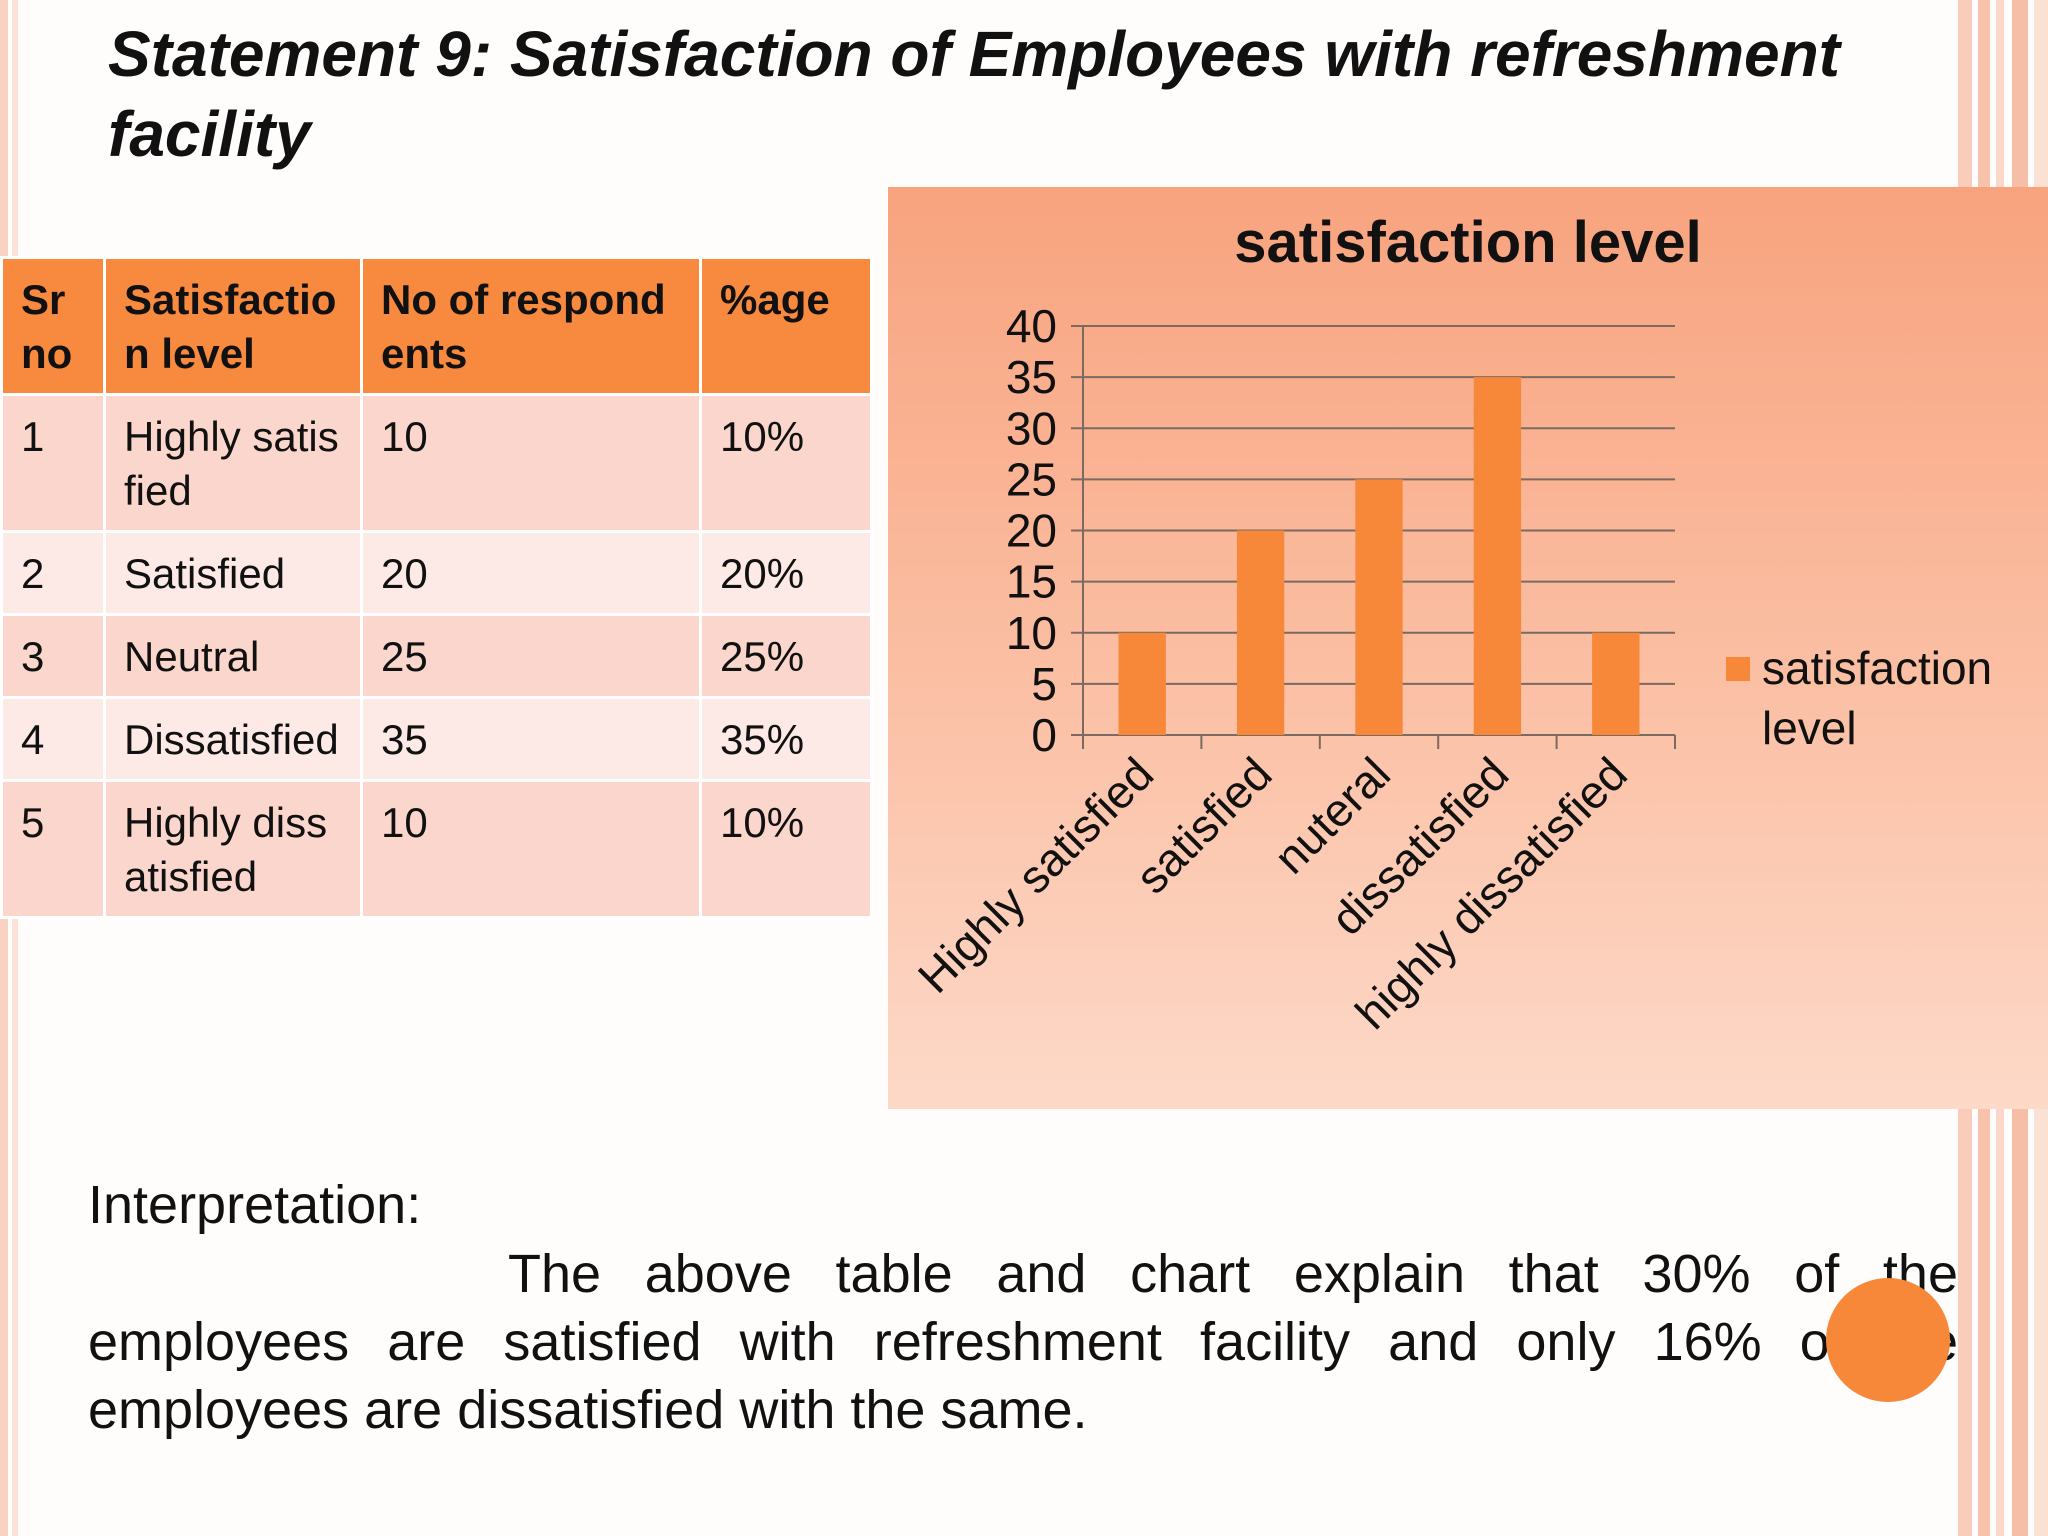 The height and width of the screenshot is (1536, 2048). What do you see at coordinates (53, 573) in the screenshot?
I see `cell-sr-no: 2` at bounding box center [53, 573].